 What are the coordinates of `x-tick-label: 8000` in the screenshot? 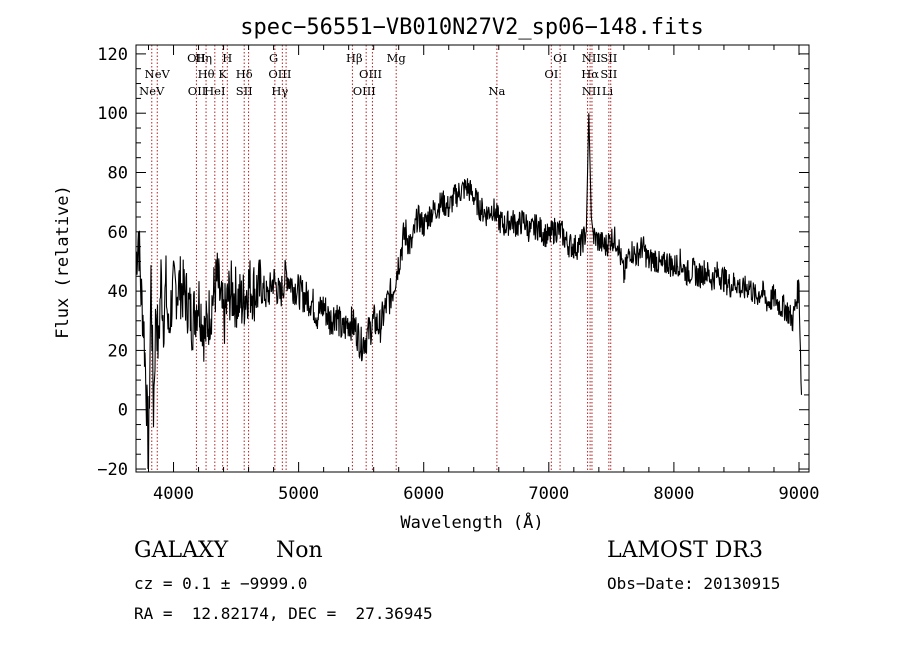 It's located at (673, 494).